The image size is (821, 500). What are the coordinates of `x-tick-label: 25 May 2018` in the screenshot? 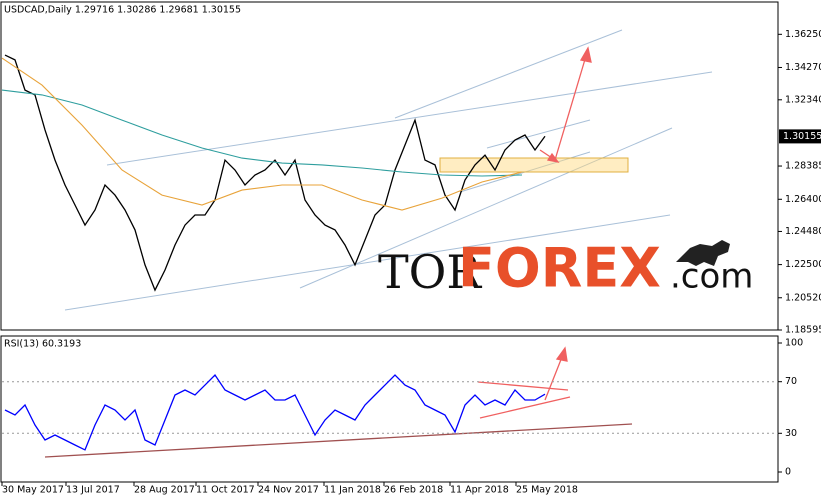 It's located at (547, 490).